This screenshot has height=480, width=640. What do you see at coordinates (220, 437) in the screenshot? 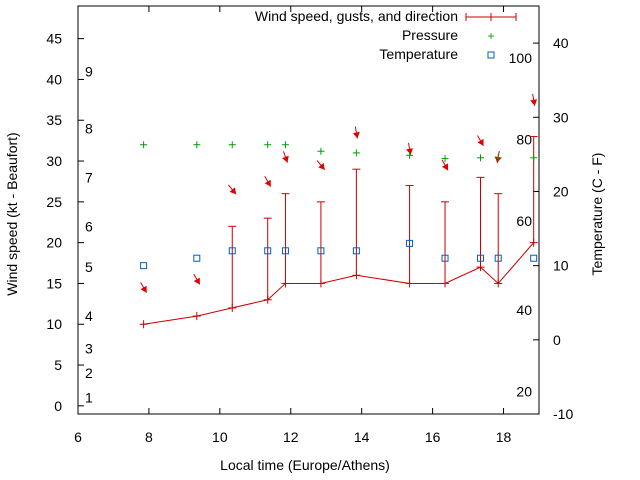
I see `x-tick-label: 10` at bounding box center [220, 437].